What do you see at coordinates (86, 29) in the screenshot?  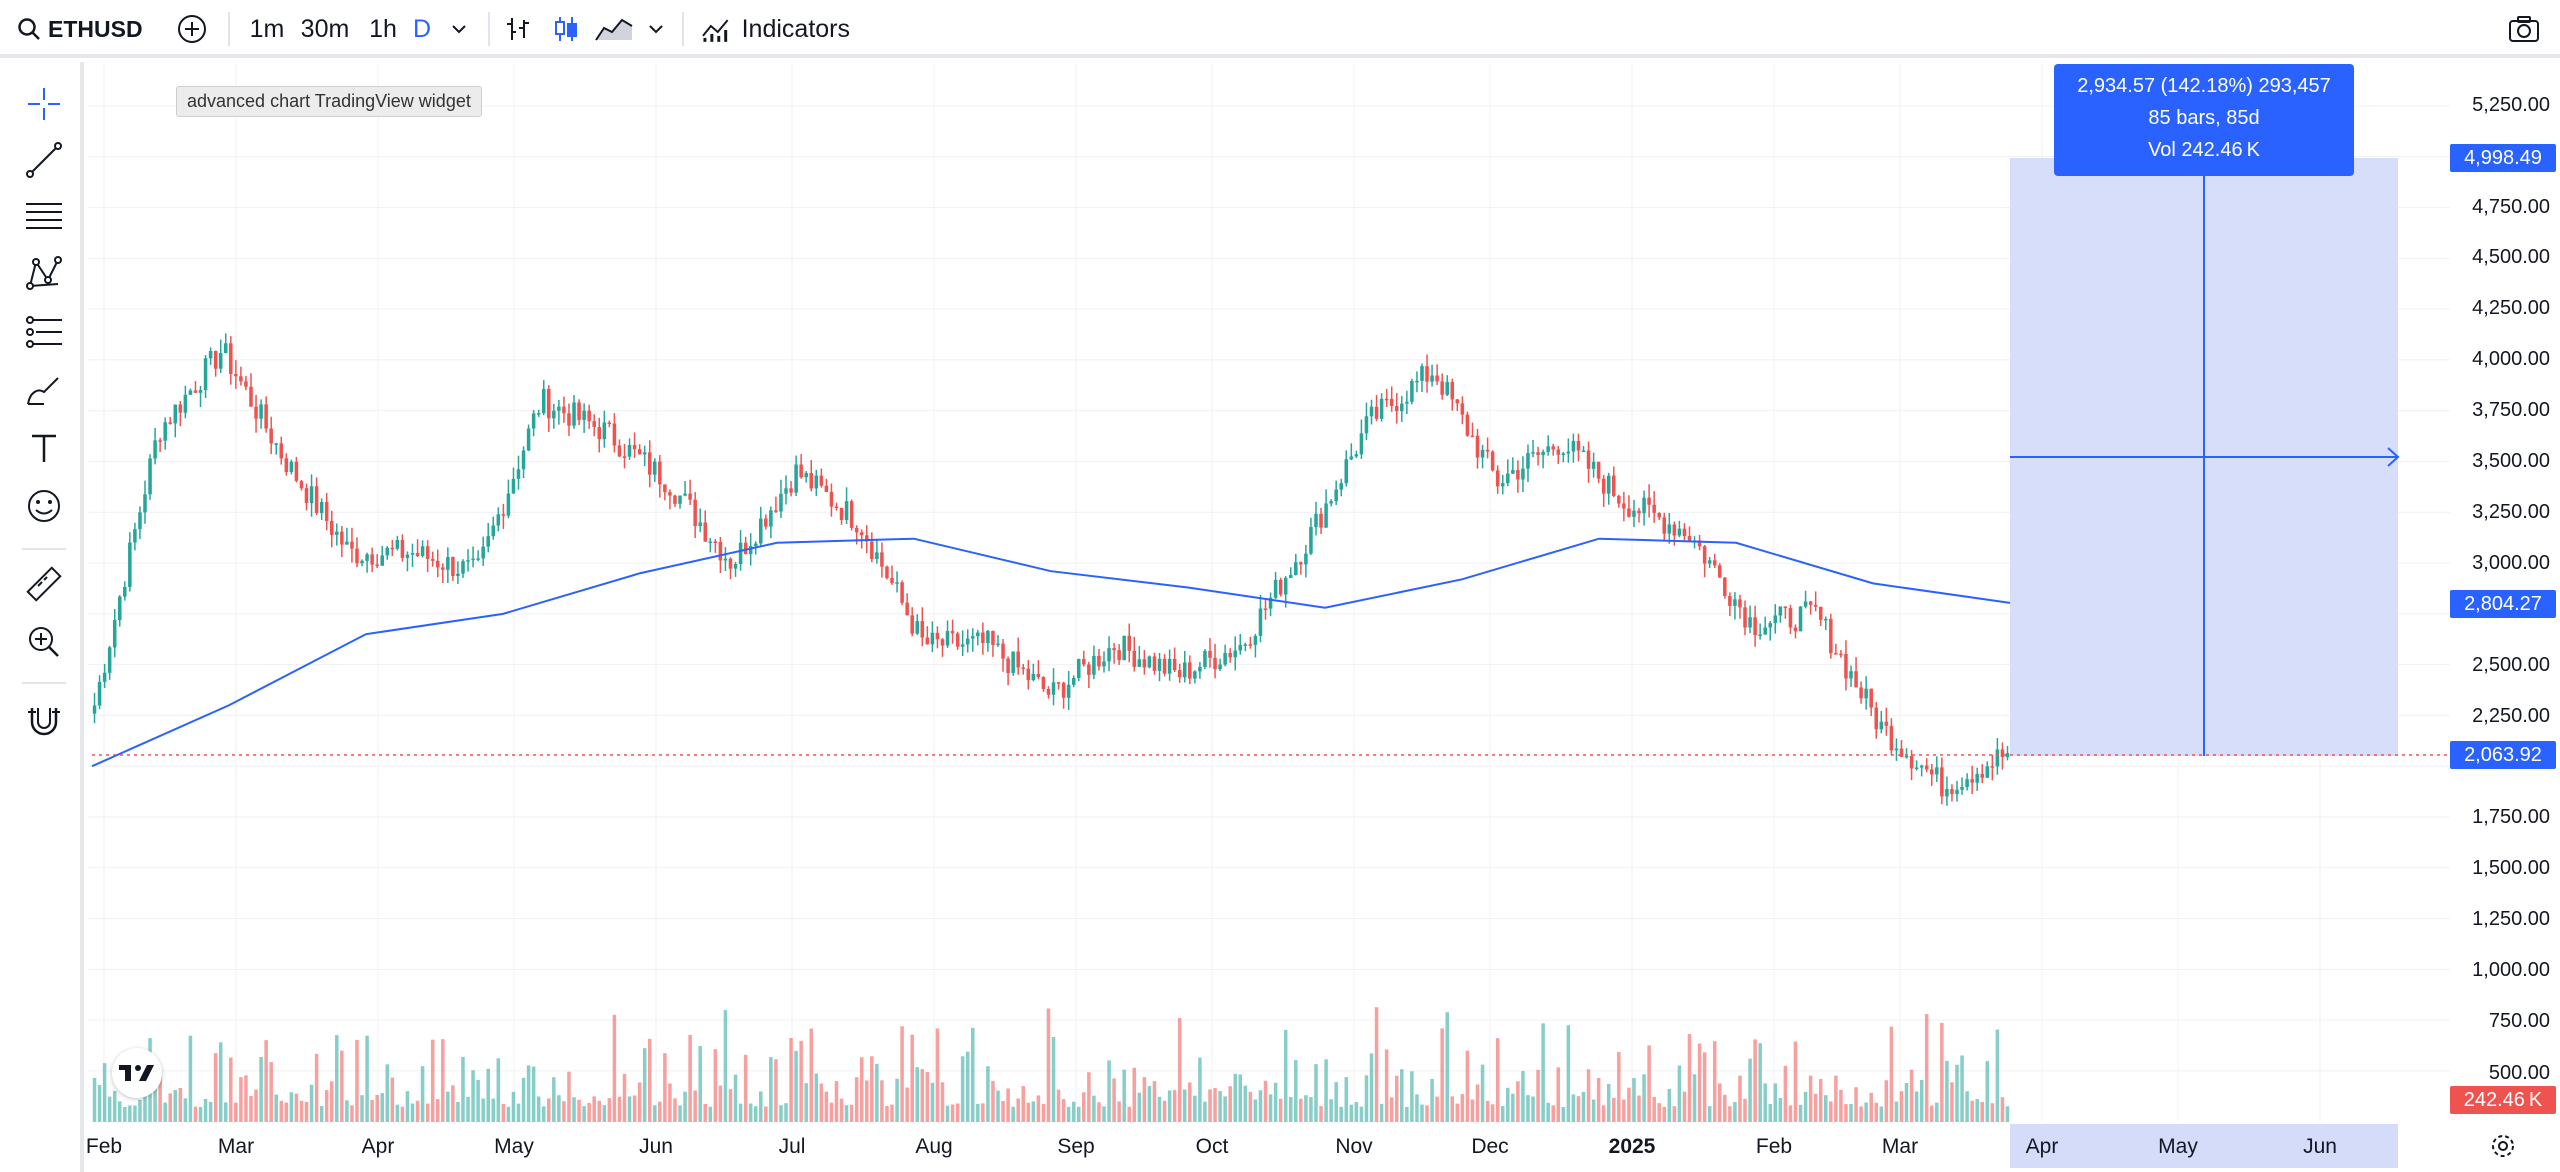 I see `symbol-search: ETHUSD` at bounding box center [86, 29].